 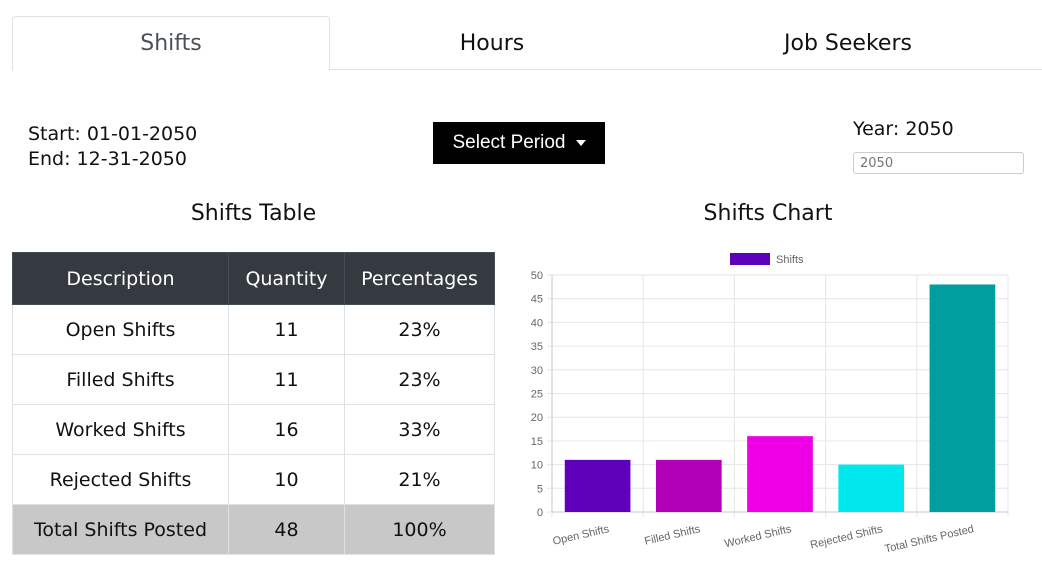 I want to click on cell-percentage: 100%, so click(x=419, y=529).